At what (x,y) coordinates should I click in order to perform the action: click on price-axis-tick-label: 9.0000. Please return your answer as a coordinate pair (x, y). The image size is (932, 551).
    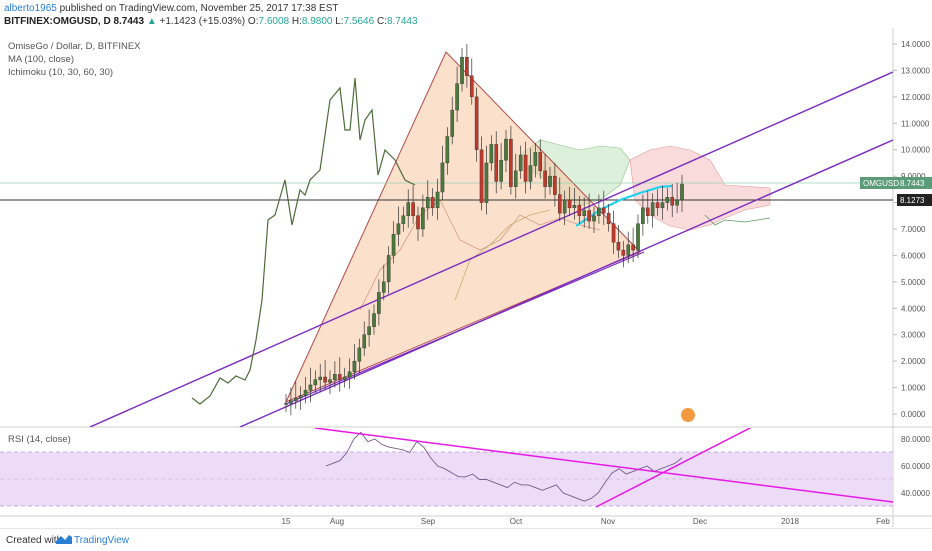
    Looking at the image, I should click on (913, 176).